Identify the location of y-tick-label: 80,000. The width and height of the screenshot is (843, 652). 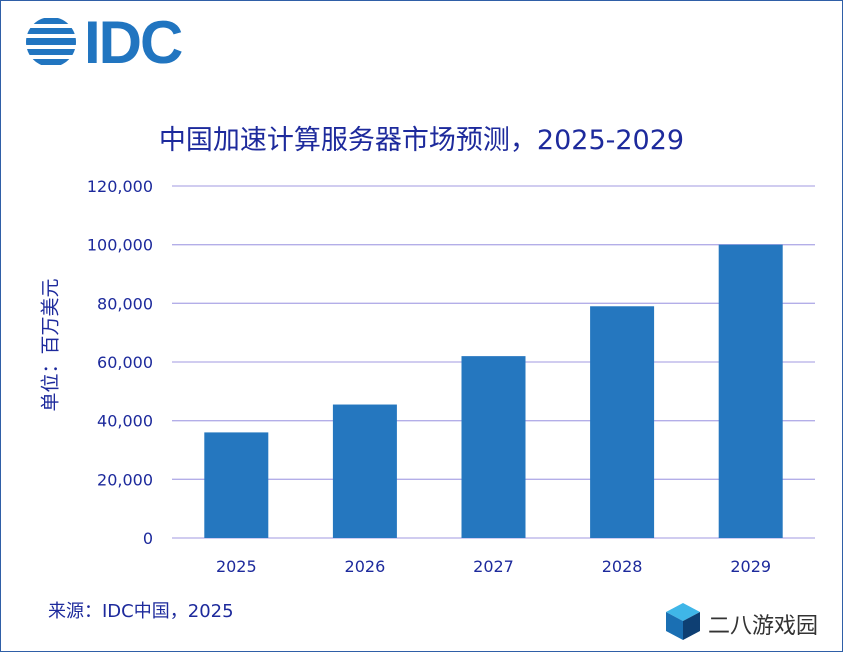
(125, 303).